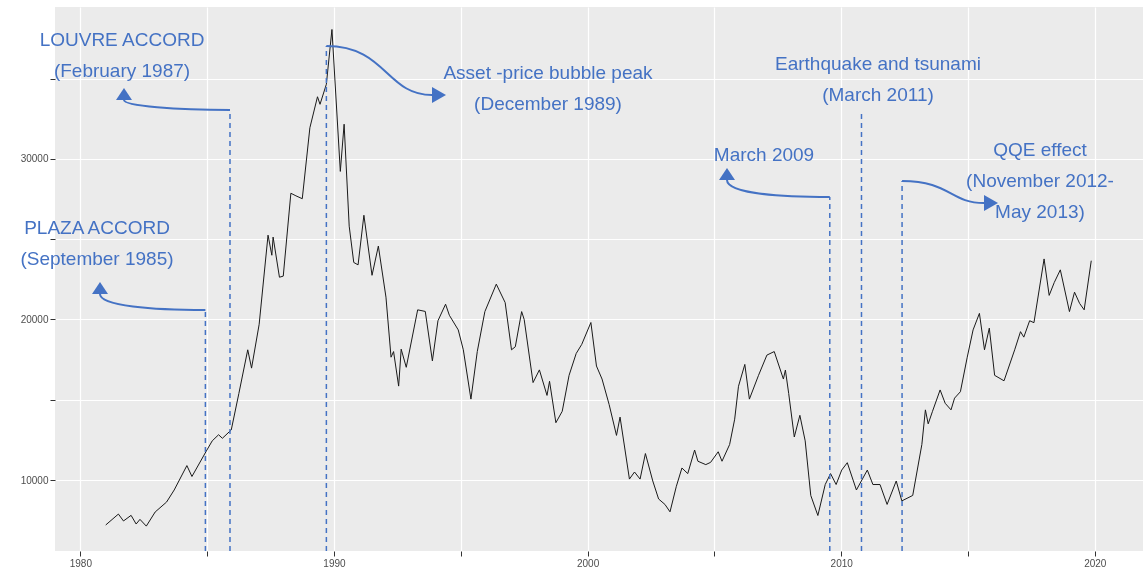 The height and width of the screenshot is (571, 1147). I want to click on y-tick-label: 30000, so click(34, 159).